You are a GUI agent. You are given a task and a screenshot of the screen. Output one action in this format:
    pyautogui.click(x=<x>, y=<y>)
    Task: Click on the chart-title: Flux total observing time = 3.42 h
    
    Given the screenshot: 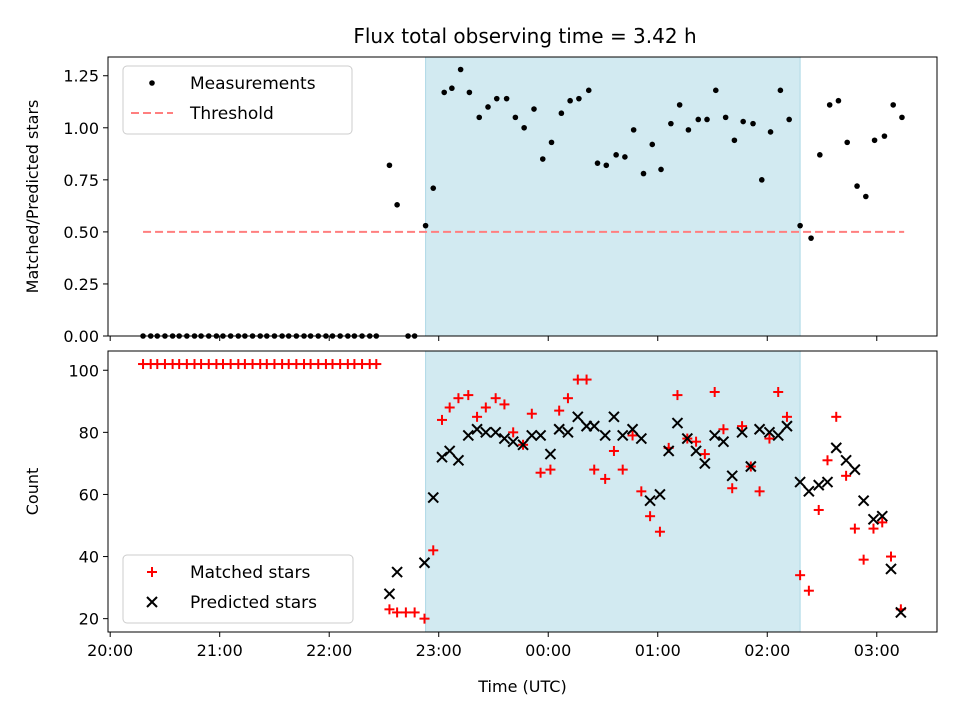 What is the action you would take?
    pyautogui.click(x=524, y=36)
    